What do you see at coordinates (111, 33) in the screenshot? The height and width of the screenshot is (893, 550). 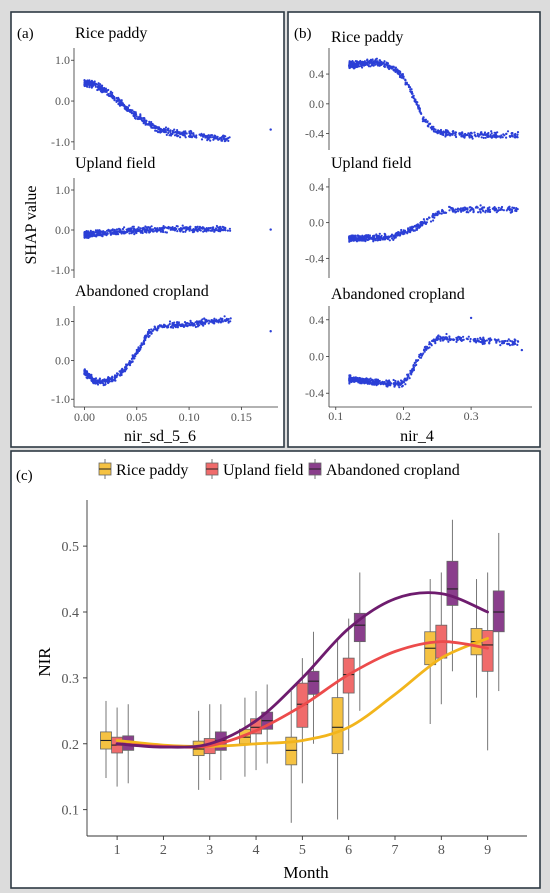 I see `subplot-title: Rice paddy` at bounding box center [111, 33].